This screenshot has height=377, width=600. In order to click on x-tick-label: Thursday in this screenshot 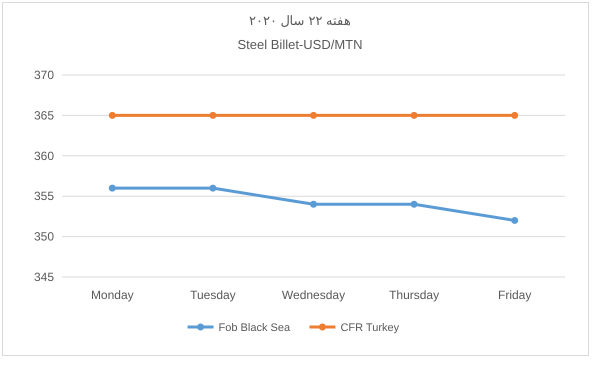, I will do `click(414, 295)`.